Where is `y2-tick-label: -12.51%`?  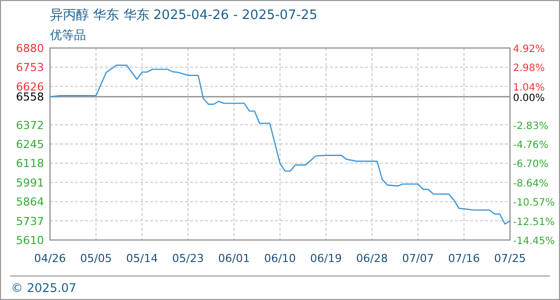 y2-tick-label: -12.51% is located at coordinates (534, 222).